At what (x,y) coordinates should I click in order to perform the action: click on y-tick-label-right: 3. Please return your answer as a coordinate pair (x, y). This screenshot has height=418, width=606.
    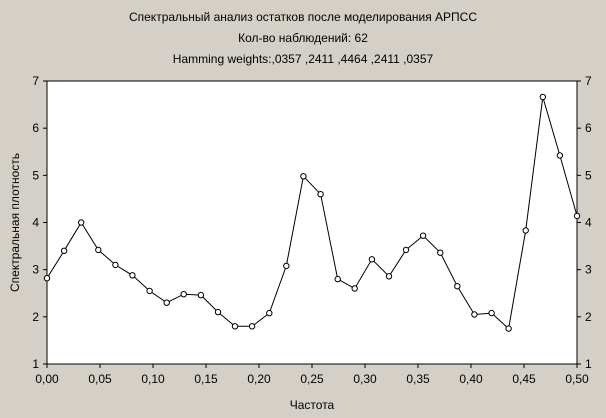
    Looking at the image, I should click on (588, 270).